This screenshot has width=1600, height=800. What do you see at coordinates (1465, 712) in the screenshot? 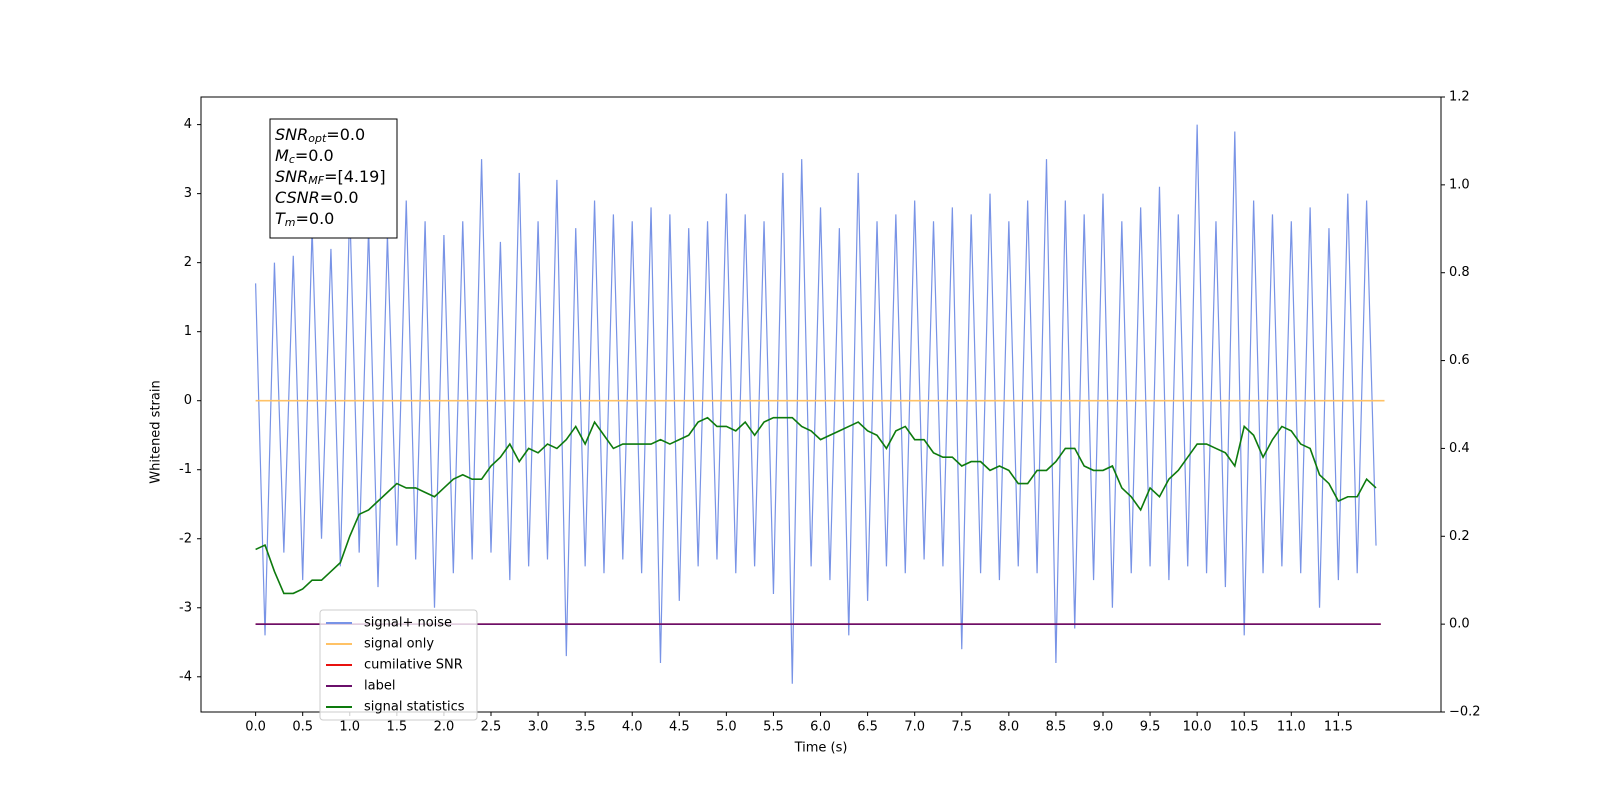
I see `y2-tick-label: −0.2` at bounding box center [1465, 712].